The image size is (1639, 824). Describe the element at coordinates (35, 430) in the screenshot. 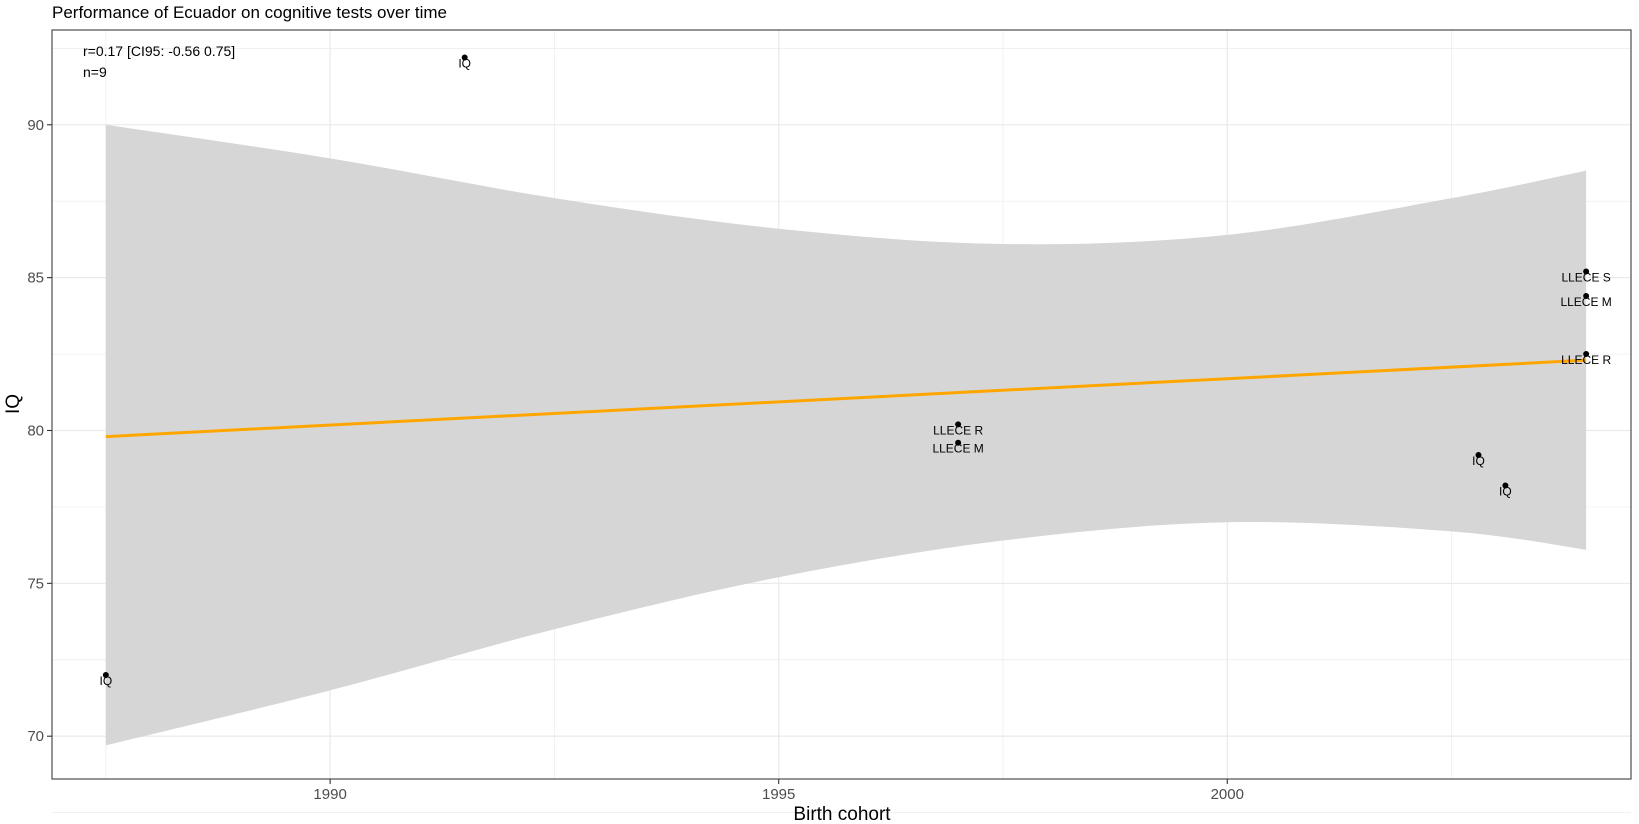

I see `y-tick-label: 80` at that location.